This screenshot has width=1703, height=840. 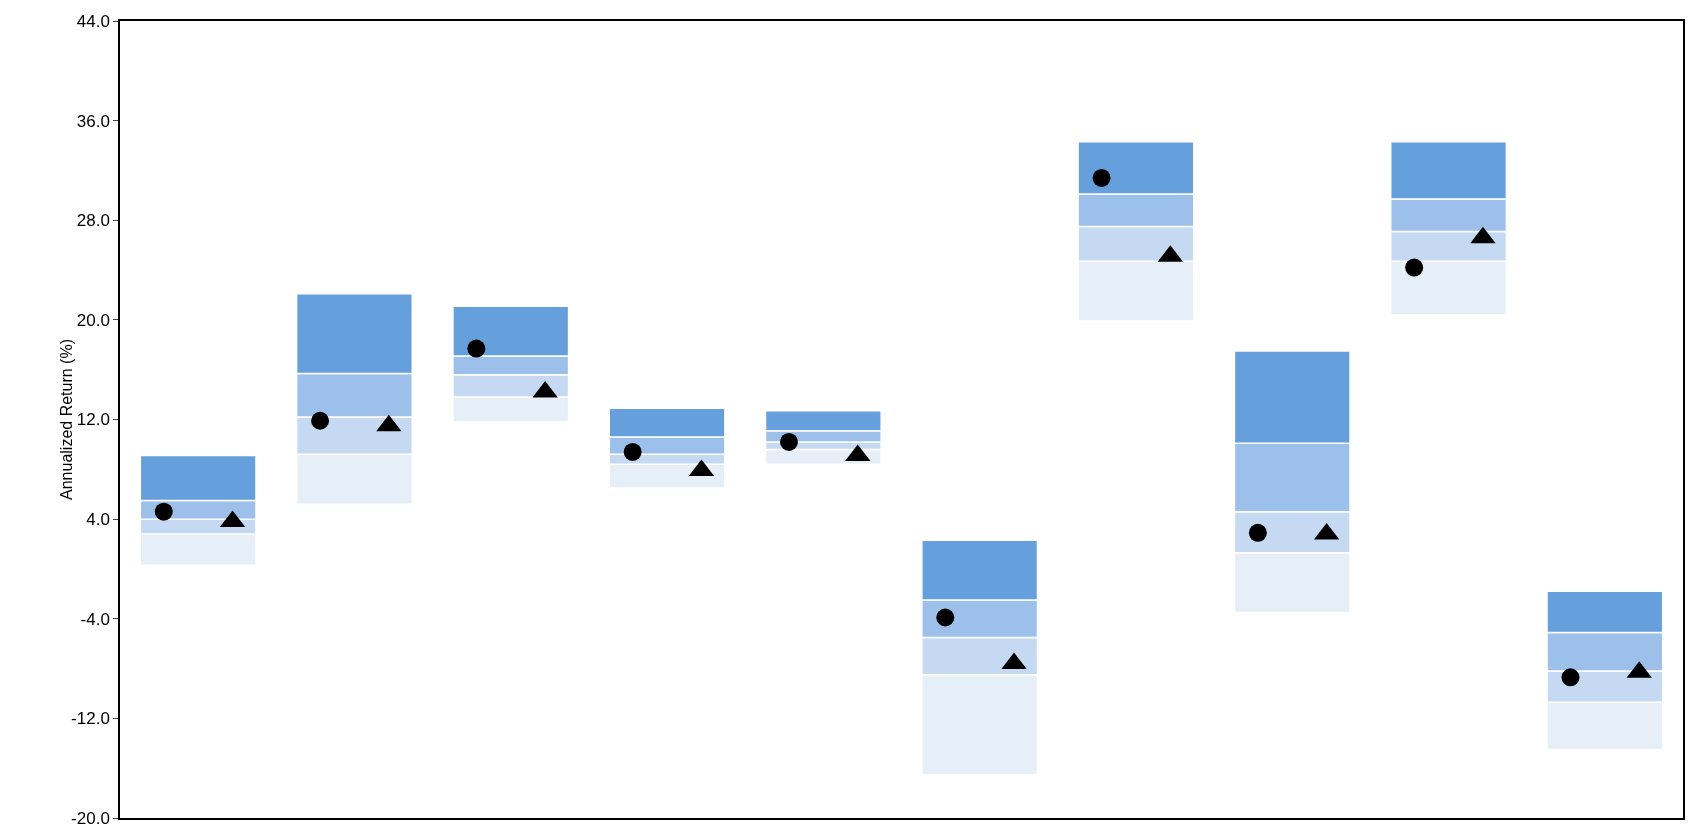 What do you see at coordinates (66, 419) in the screenshot?
I see `y-axis-title: Annualized Return (%)` at bounding box center [66, 419].